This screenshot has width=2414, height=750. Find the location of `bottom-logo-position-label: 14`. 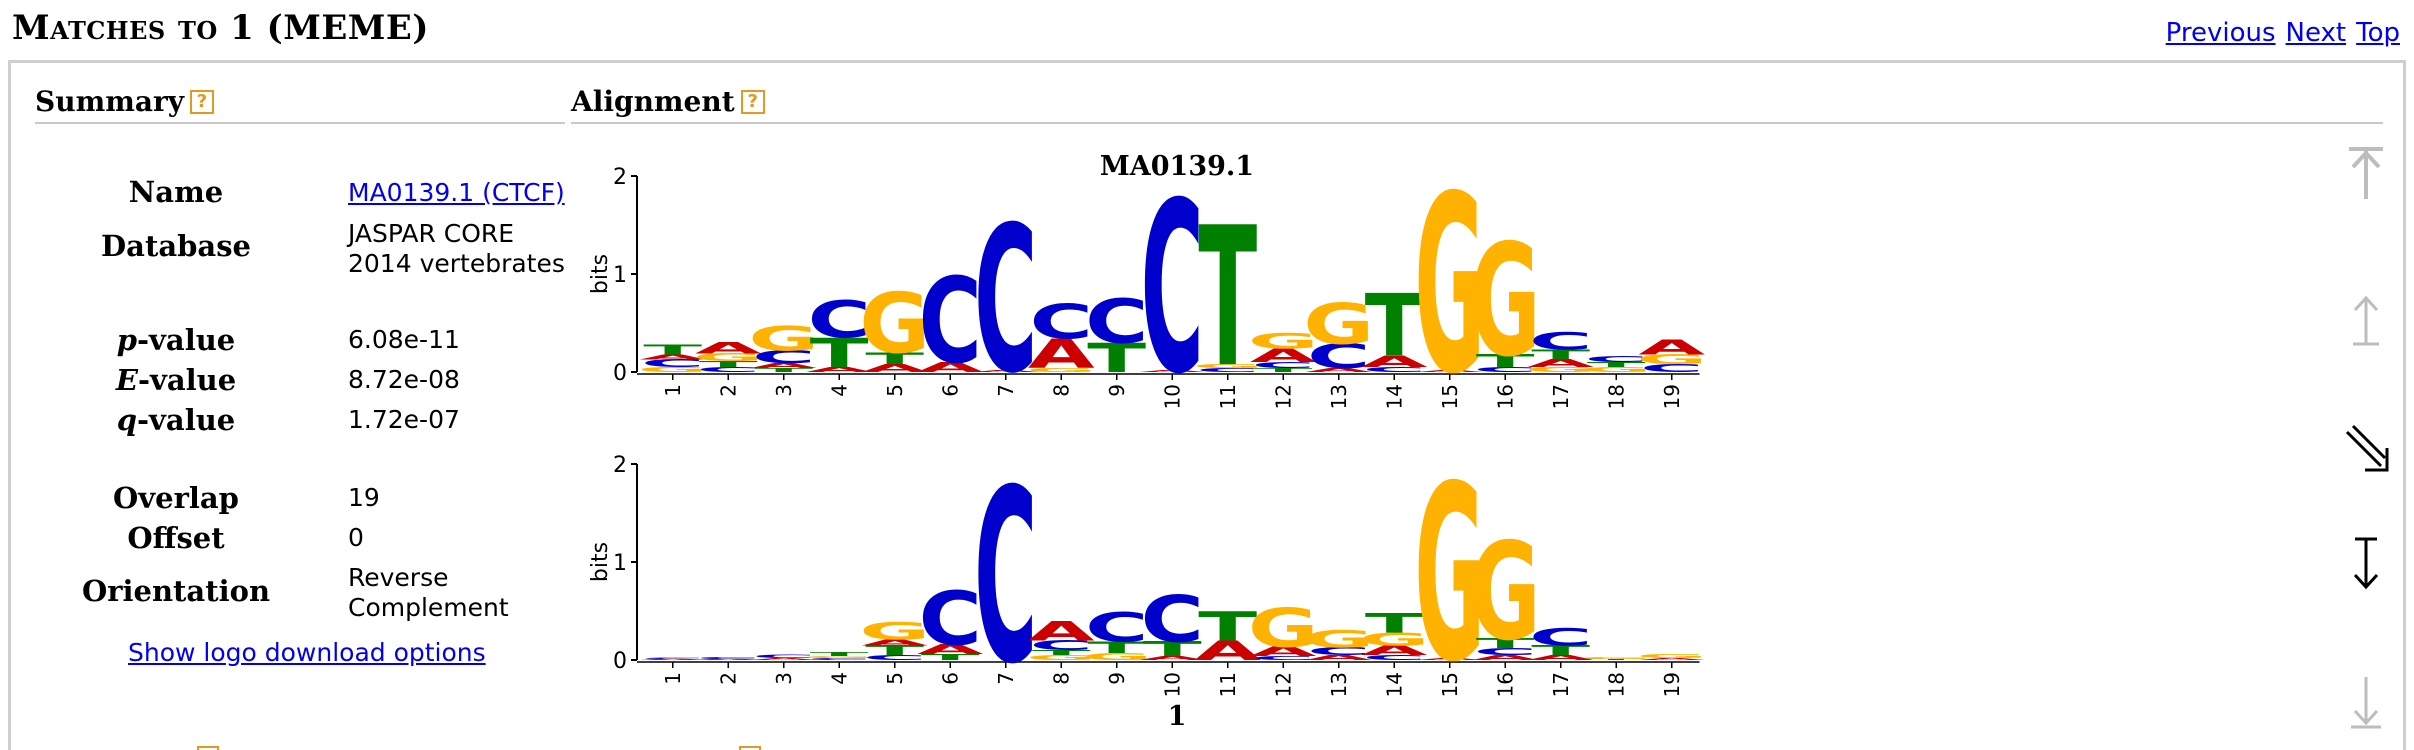

bottom-logo-position-label: 14 is located at coordinates (1394, 684).